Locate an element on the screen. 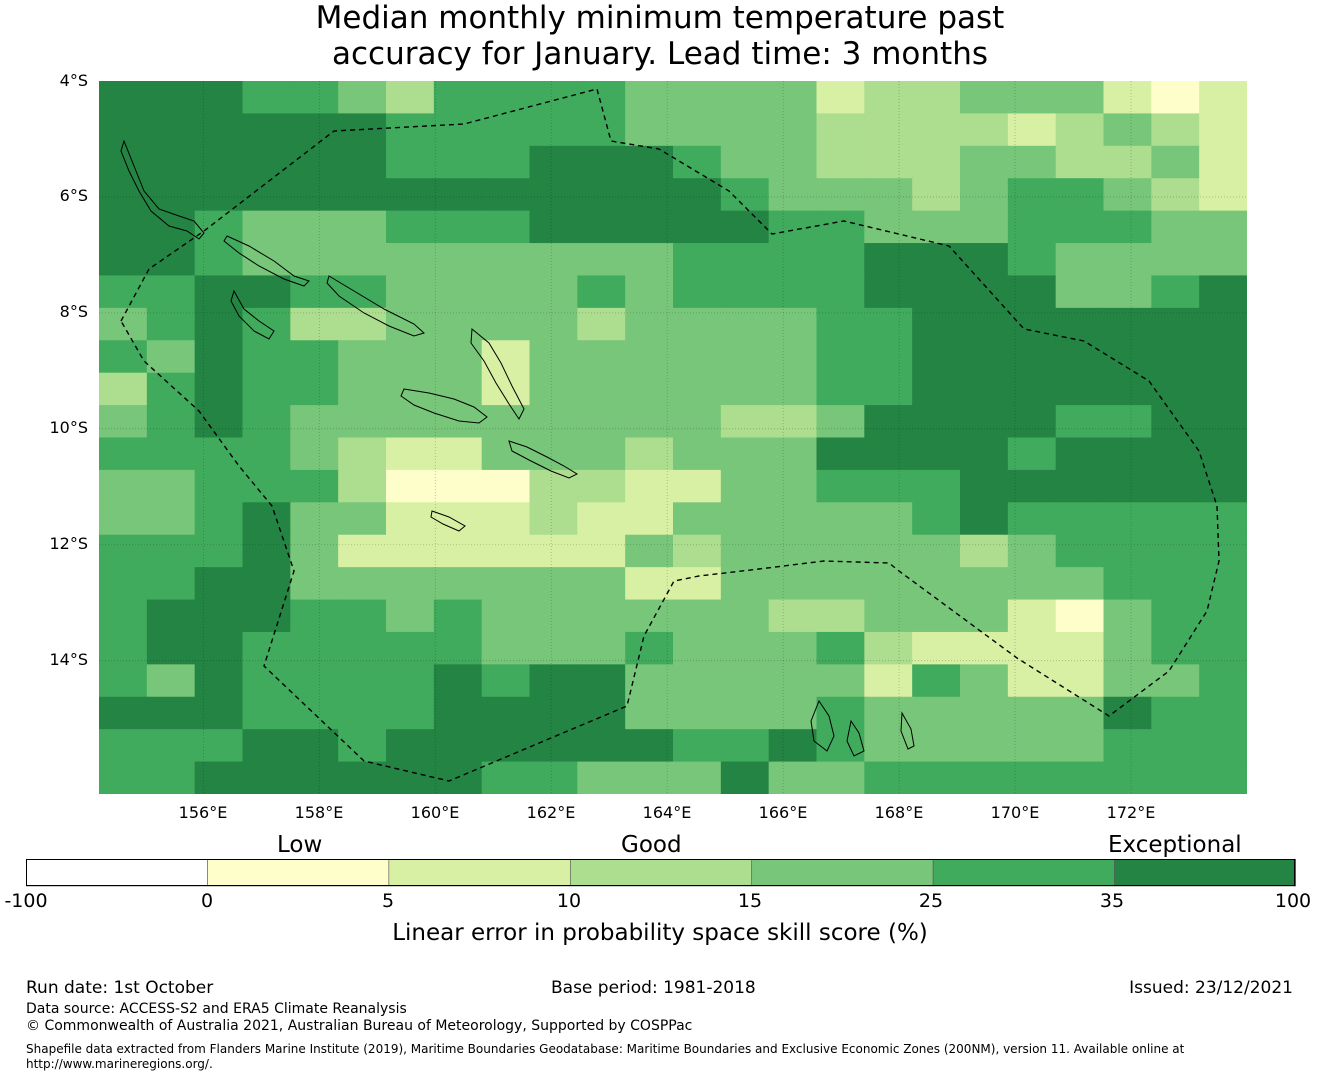  title-line-1: Median monthly minimum temperature past is located at coordinates (660, 18).